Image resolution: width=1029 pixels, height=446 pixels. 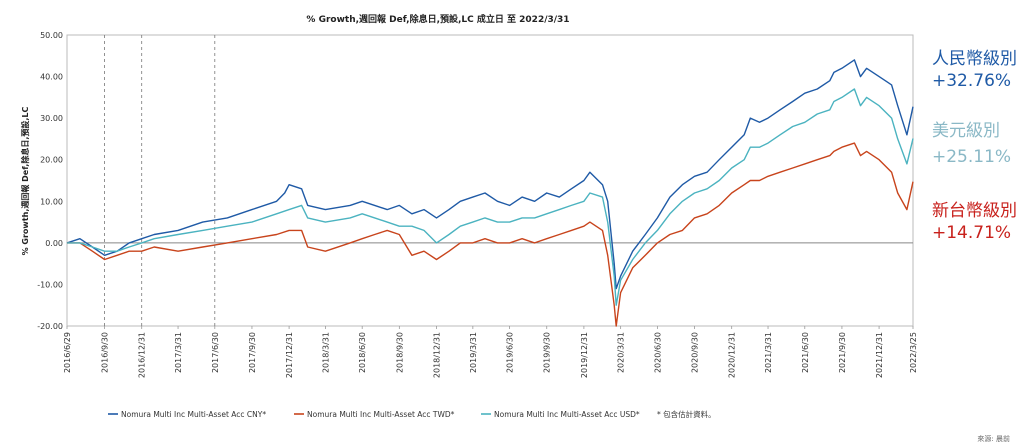 I want to click on x-tick-label: 2017/12/31, so click(x=289, y=355).